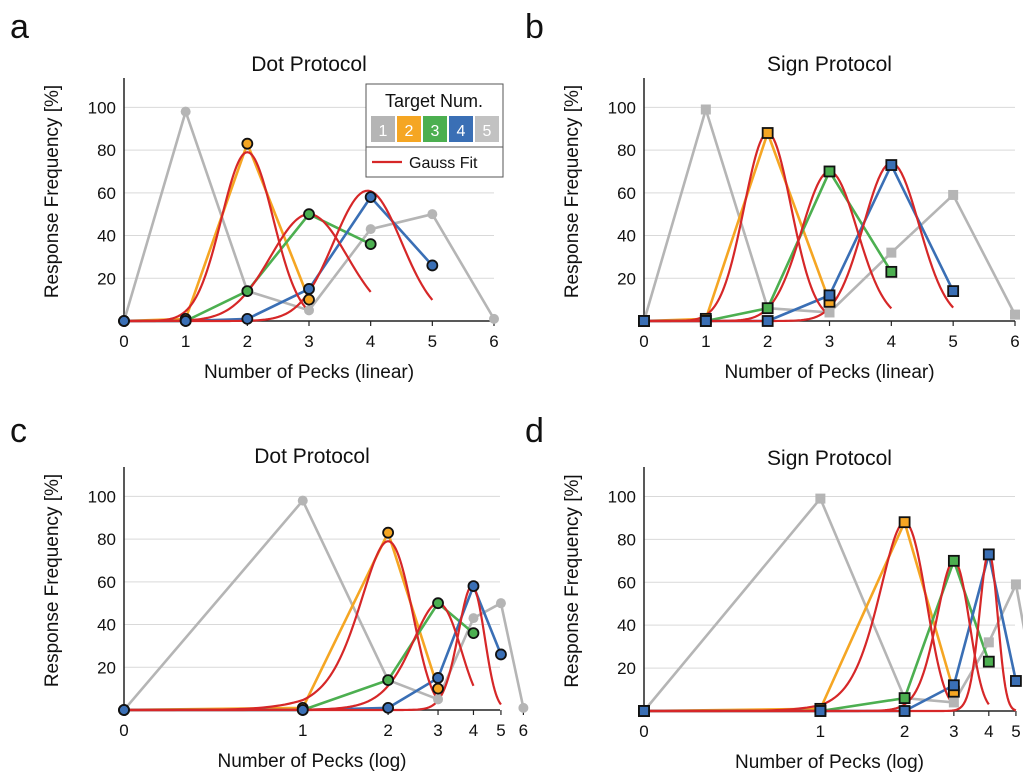 This screenshot has width=1023, height=777. I want to click on panel-letter: b, so click(534, 27).